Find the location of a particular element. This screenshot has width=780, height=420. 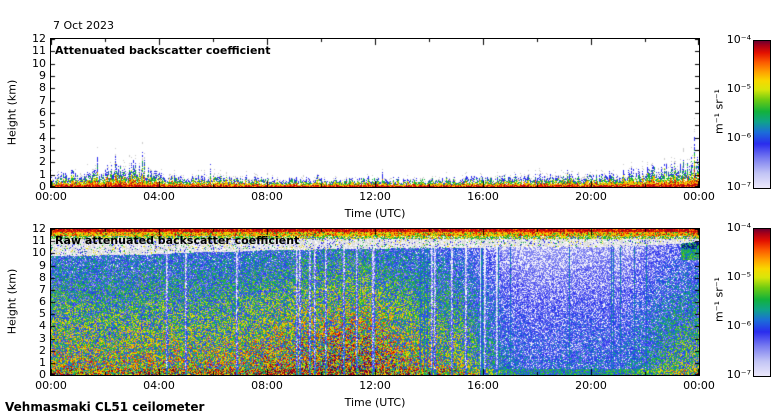

bottom-y-axis-title: Height (km) is located at coordinates (12, 301).